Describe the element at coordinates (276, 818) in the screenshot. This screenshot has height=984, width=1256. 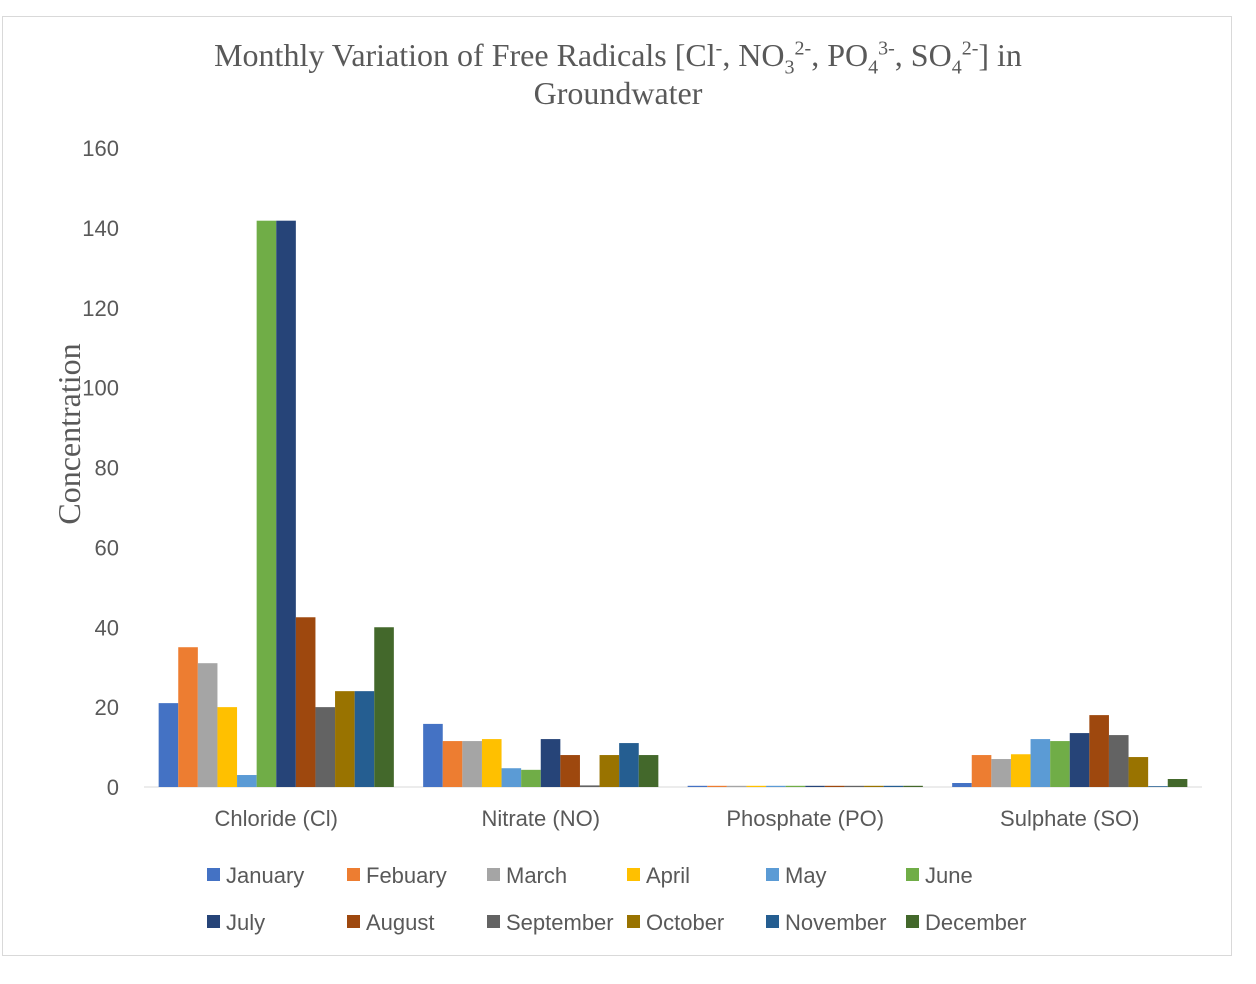
I see `x-tick-label: Chloride (Cl)` at that location.